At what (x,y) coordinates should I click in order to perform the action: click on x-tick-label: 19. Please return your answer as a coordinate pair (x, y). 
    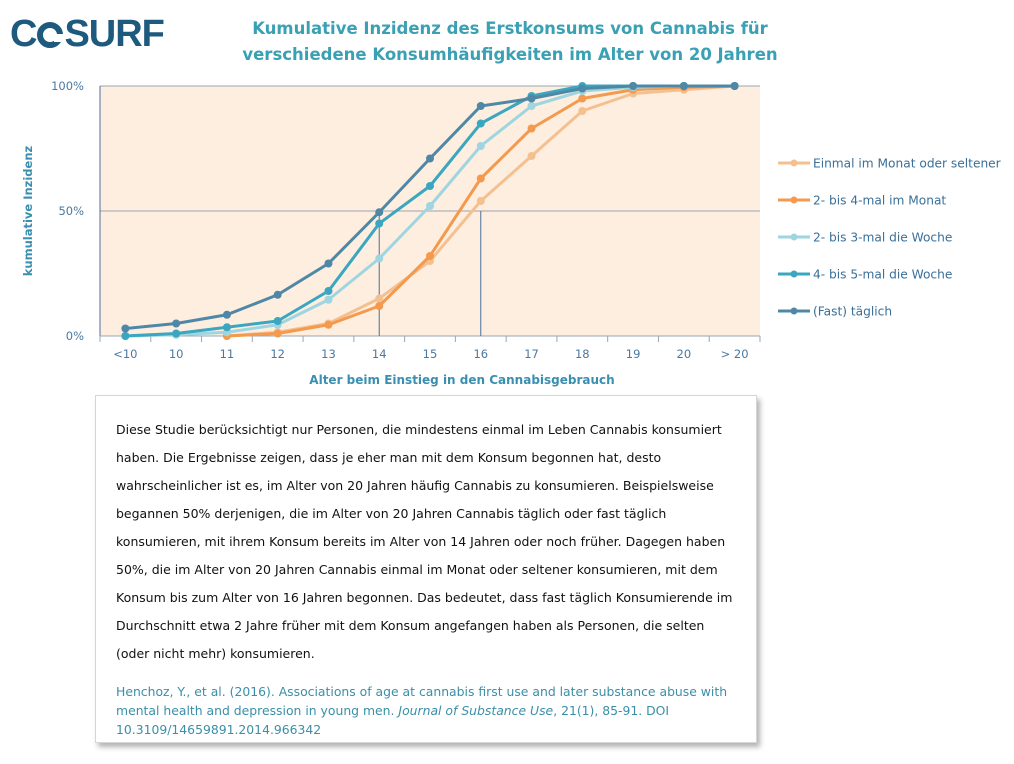
    Looking at the image, I should click on (633, 354).